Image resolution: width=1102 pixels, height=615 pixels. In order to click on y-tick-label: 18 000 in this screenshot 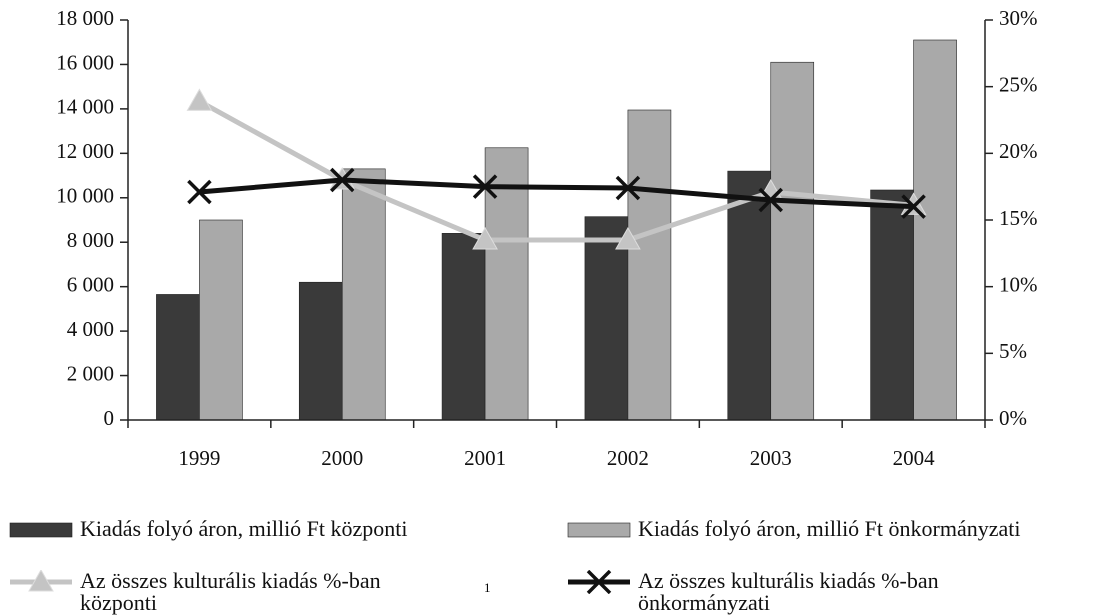, I will do `click(85, 18)`.